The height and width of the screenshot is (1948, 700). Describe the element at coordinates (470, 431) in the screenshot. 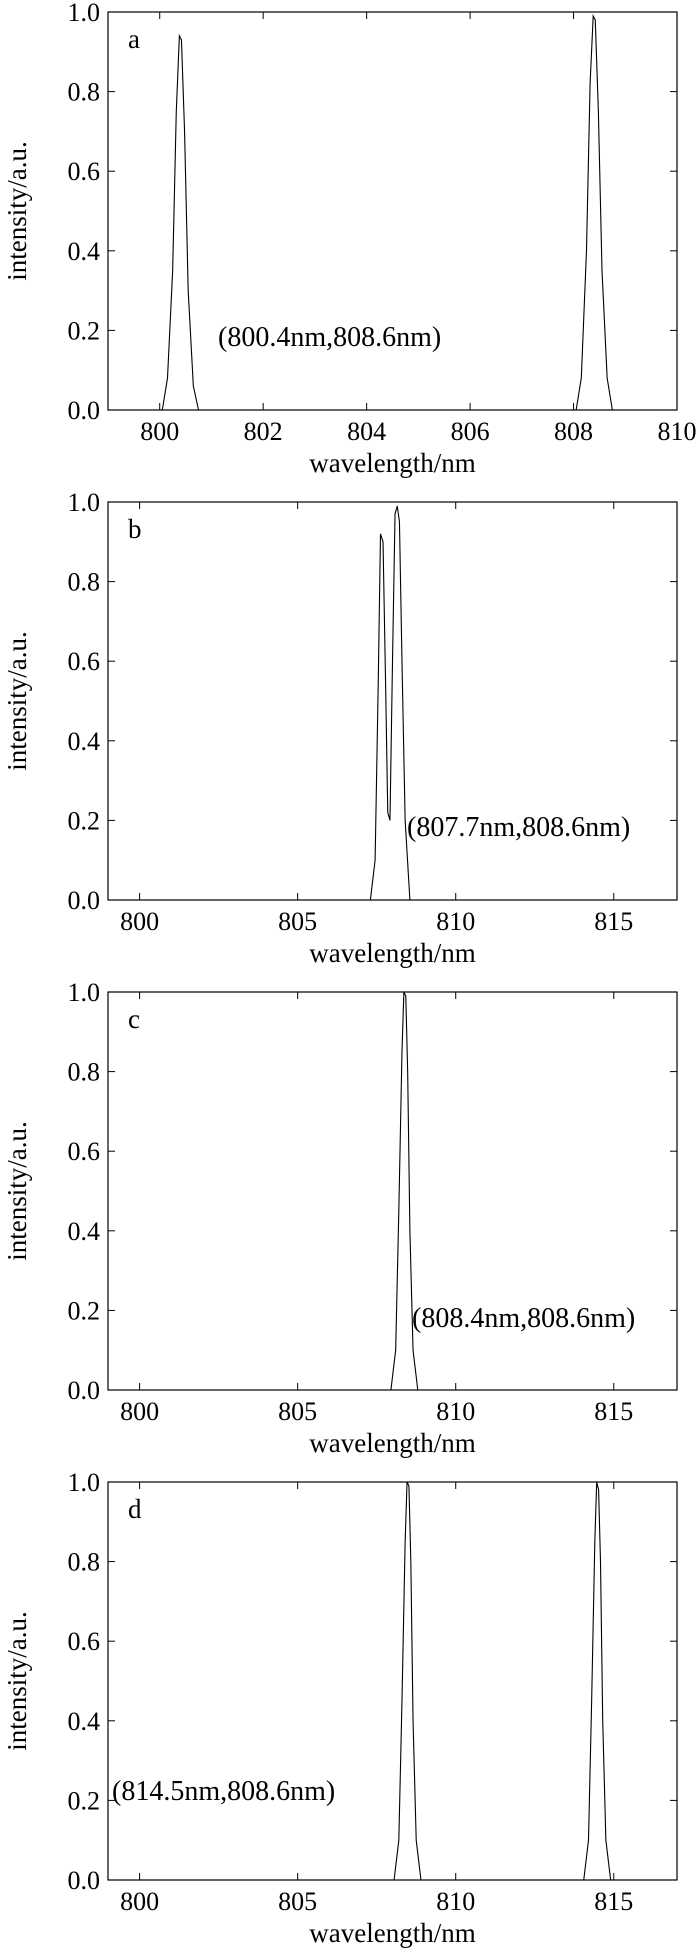

I see `x-tick-label: 806` at that location.